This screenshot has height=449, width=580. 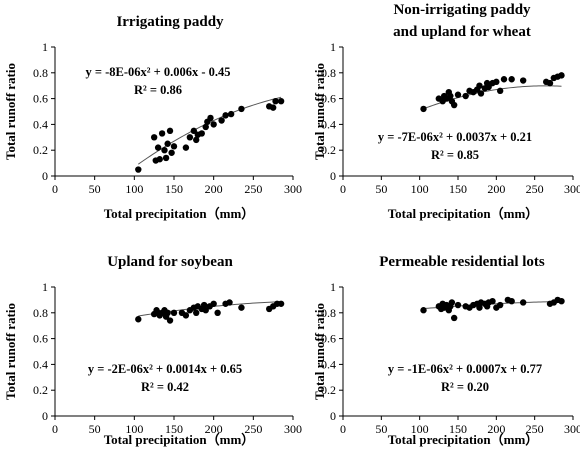 What do you see at coordinates (170, 22) in the screenshot?
I see `chart-title: Irrigating paddy` at bounding box center [170, 22].